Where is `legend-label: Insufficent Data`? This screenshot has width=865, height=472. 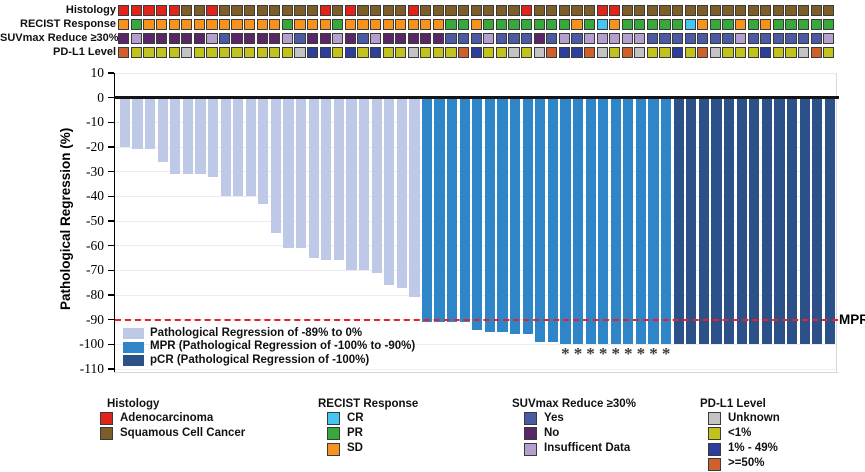 legend-label: Insufficent Data is located at coordinates (587, 448).